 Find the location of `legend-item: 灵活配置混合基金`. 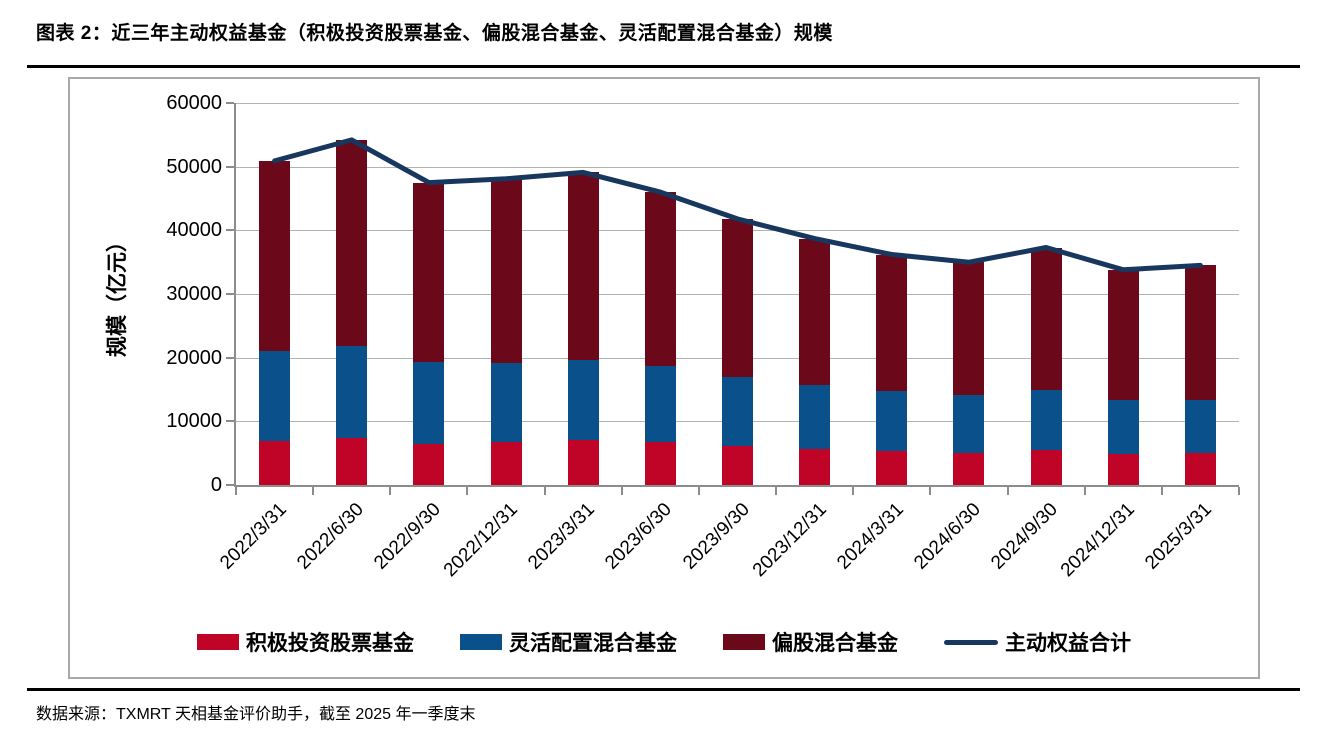

legend-item: 灵活配置混合基金 is located at coordinates (568, 642).